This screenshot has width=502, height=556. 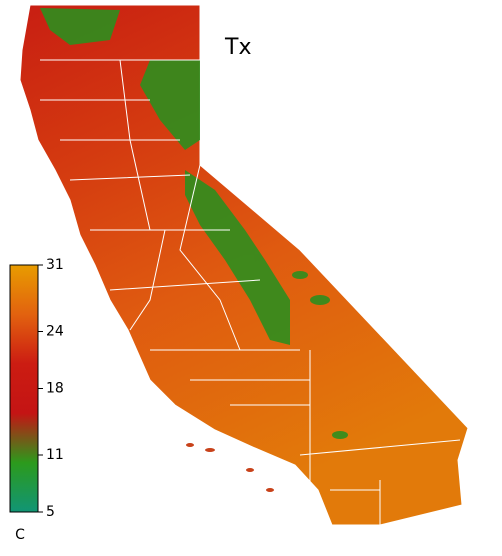 I want to click on colorbar-tick-label: 24, so click(x=55, y=332).